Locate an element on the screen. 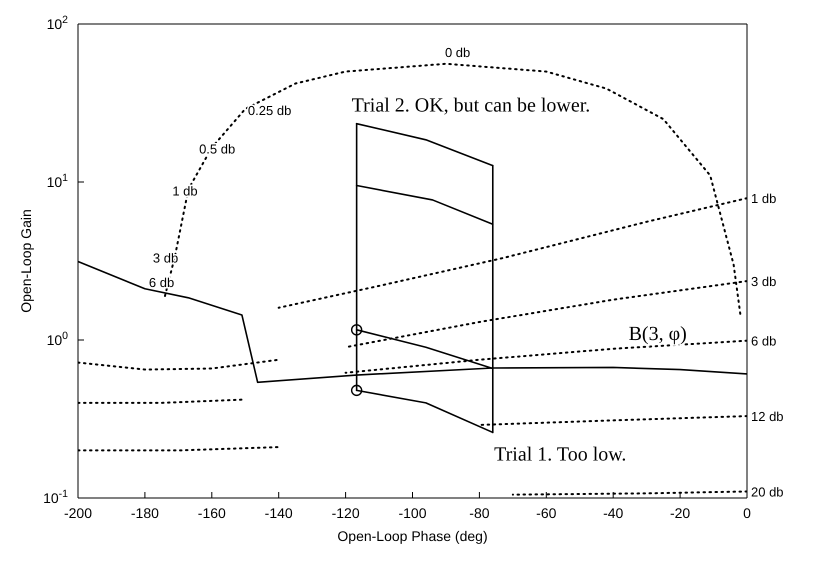 The image size is (819, 561). x-tick-label: -100 is located at coordinates (412, 513).